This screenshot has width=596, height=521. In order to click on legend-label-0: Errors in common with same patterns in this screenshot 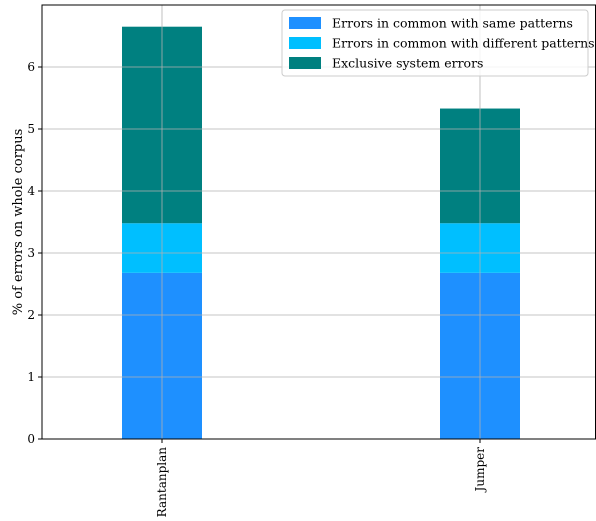, I will do `click(452, 23)`.